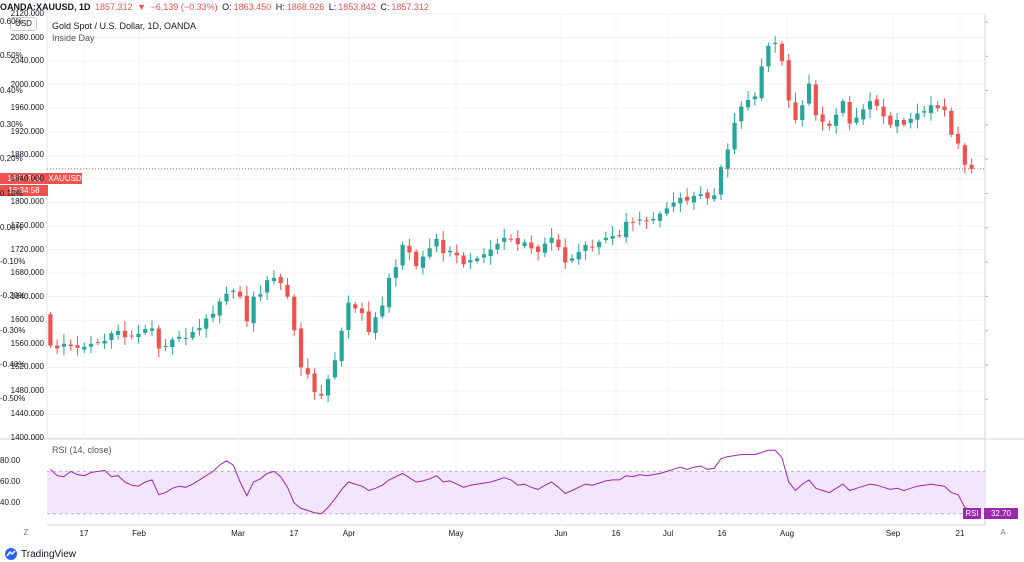 Image resolution: width=1024 pixels, height=562 pixels. Describe the element at coordinates (10, 460) in the screenshot. I see `rsi-axis-label: 80.00` at that location.